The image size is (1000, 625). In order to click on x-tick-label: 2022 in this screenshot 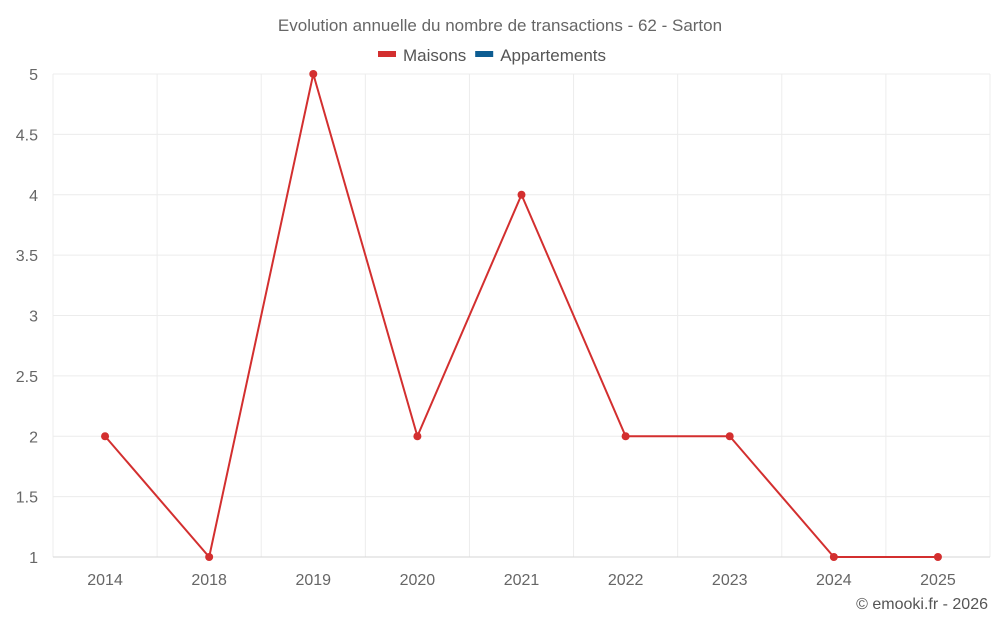, I will do `click(626, 580)`.